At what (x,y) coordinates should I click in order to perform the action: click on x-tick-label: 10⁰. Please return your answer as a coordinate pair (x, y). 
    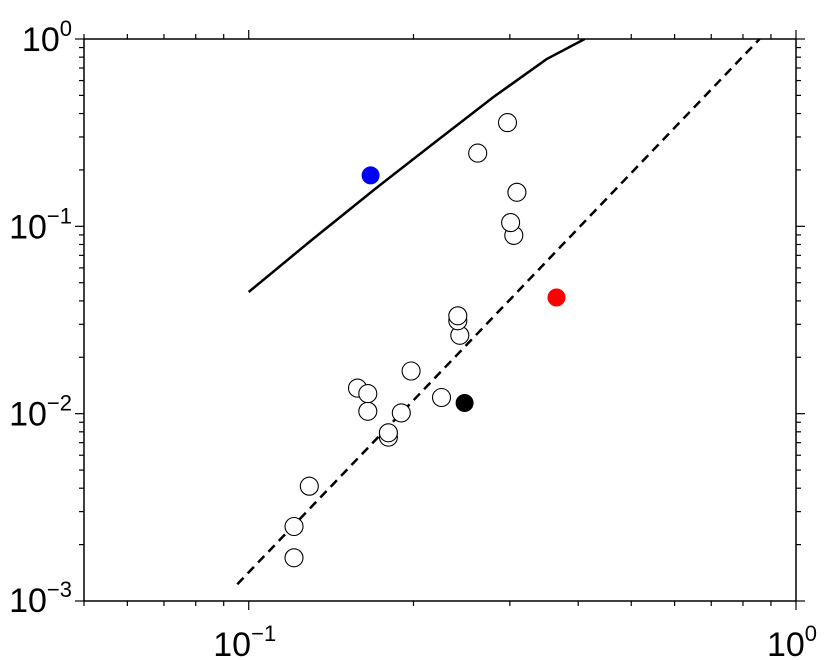
    Looking at the image, I should click on (792, 640).